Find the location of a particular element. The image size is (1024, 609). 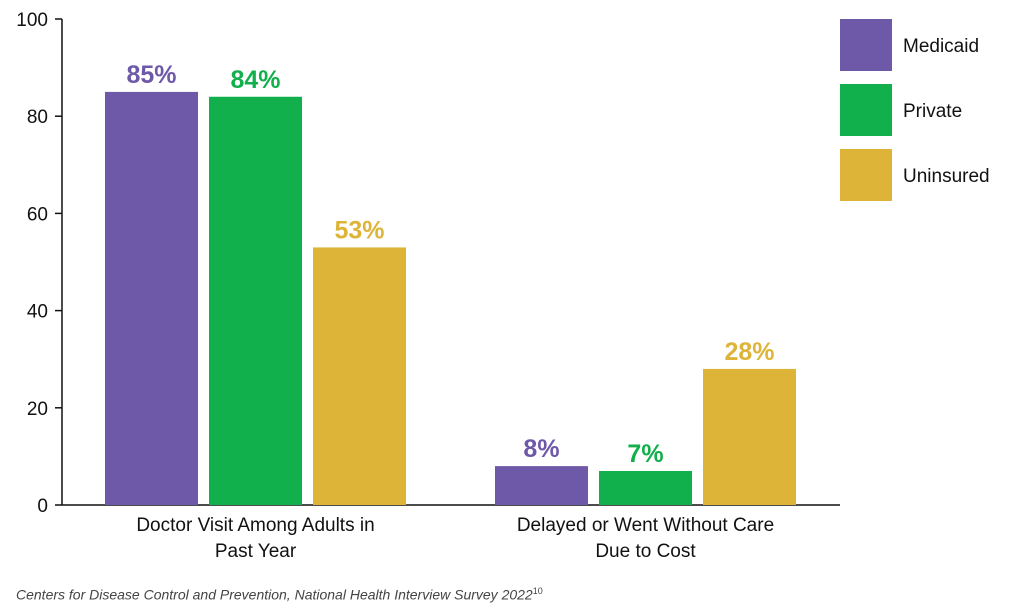

data-label: 53% is located at coordinates (359, 230).